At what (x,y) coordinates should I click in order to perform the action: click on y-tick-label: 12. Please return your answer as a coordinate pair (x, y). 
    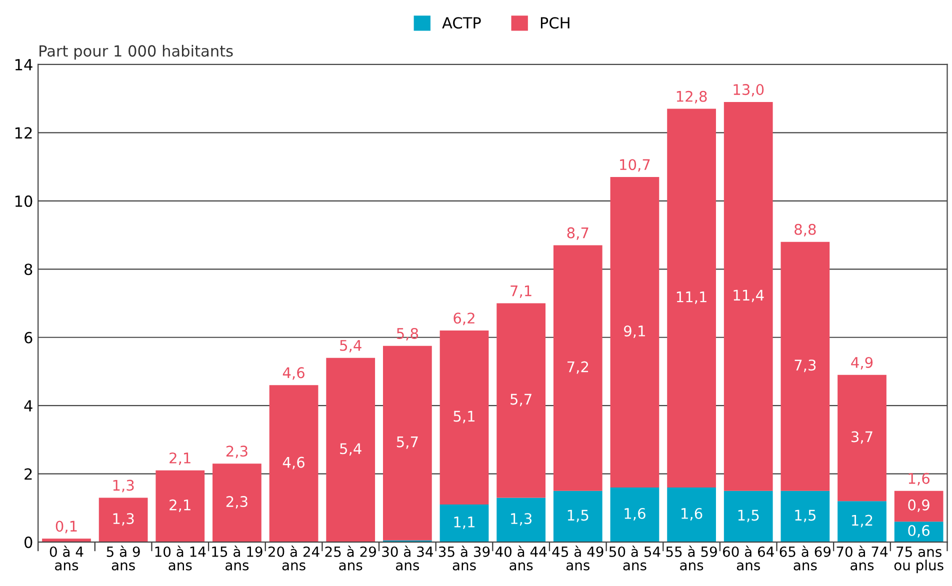
    Looking at the image, I should click on (23, 132).